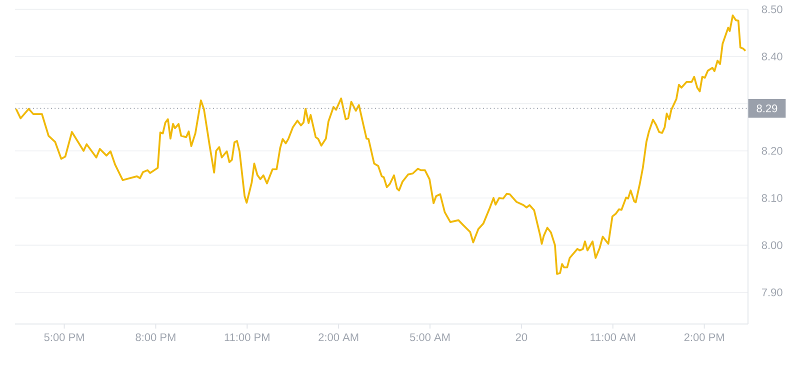 Image resolution: width=800 pixels, height=370 pixels. Describe the element at coordinates (772, 56) in the screenshot. I see `y-tick-label: 8.40` at that location.